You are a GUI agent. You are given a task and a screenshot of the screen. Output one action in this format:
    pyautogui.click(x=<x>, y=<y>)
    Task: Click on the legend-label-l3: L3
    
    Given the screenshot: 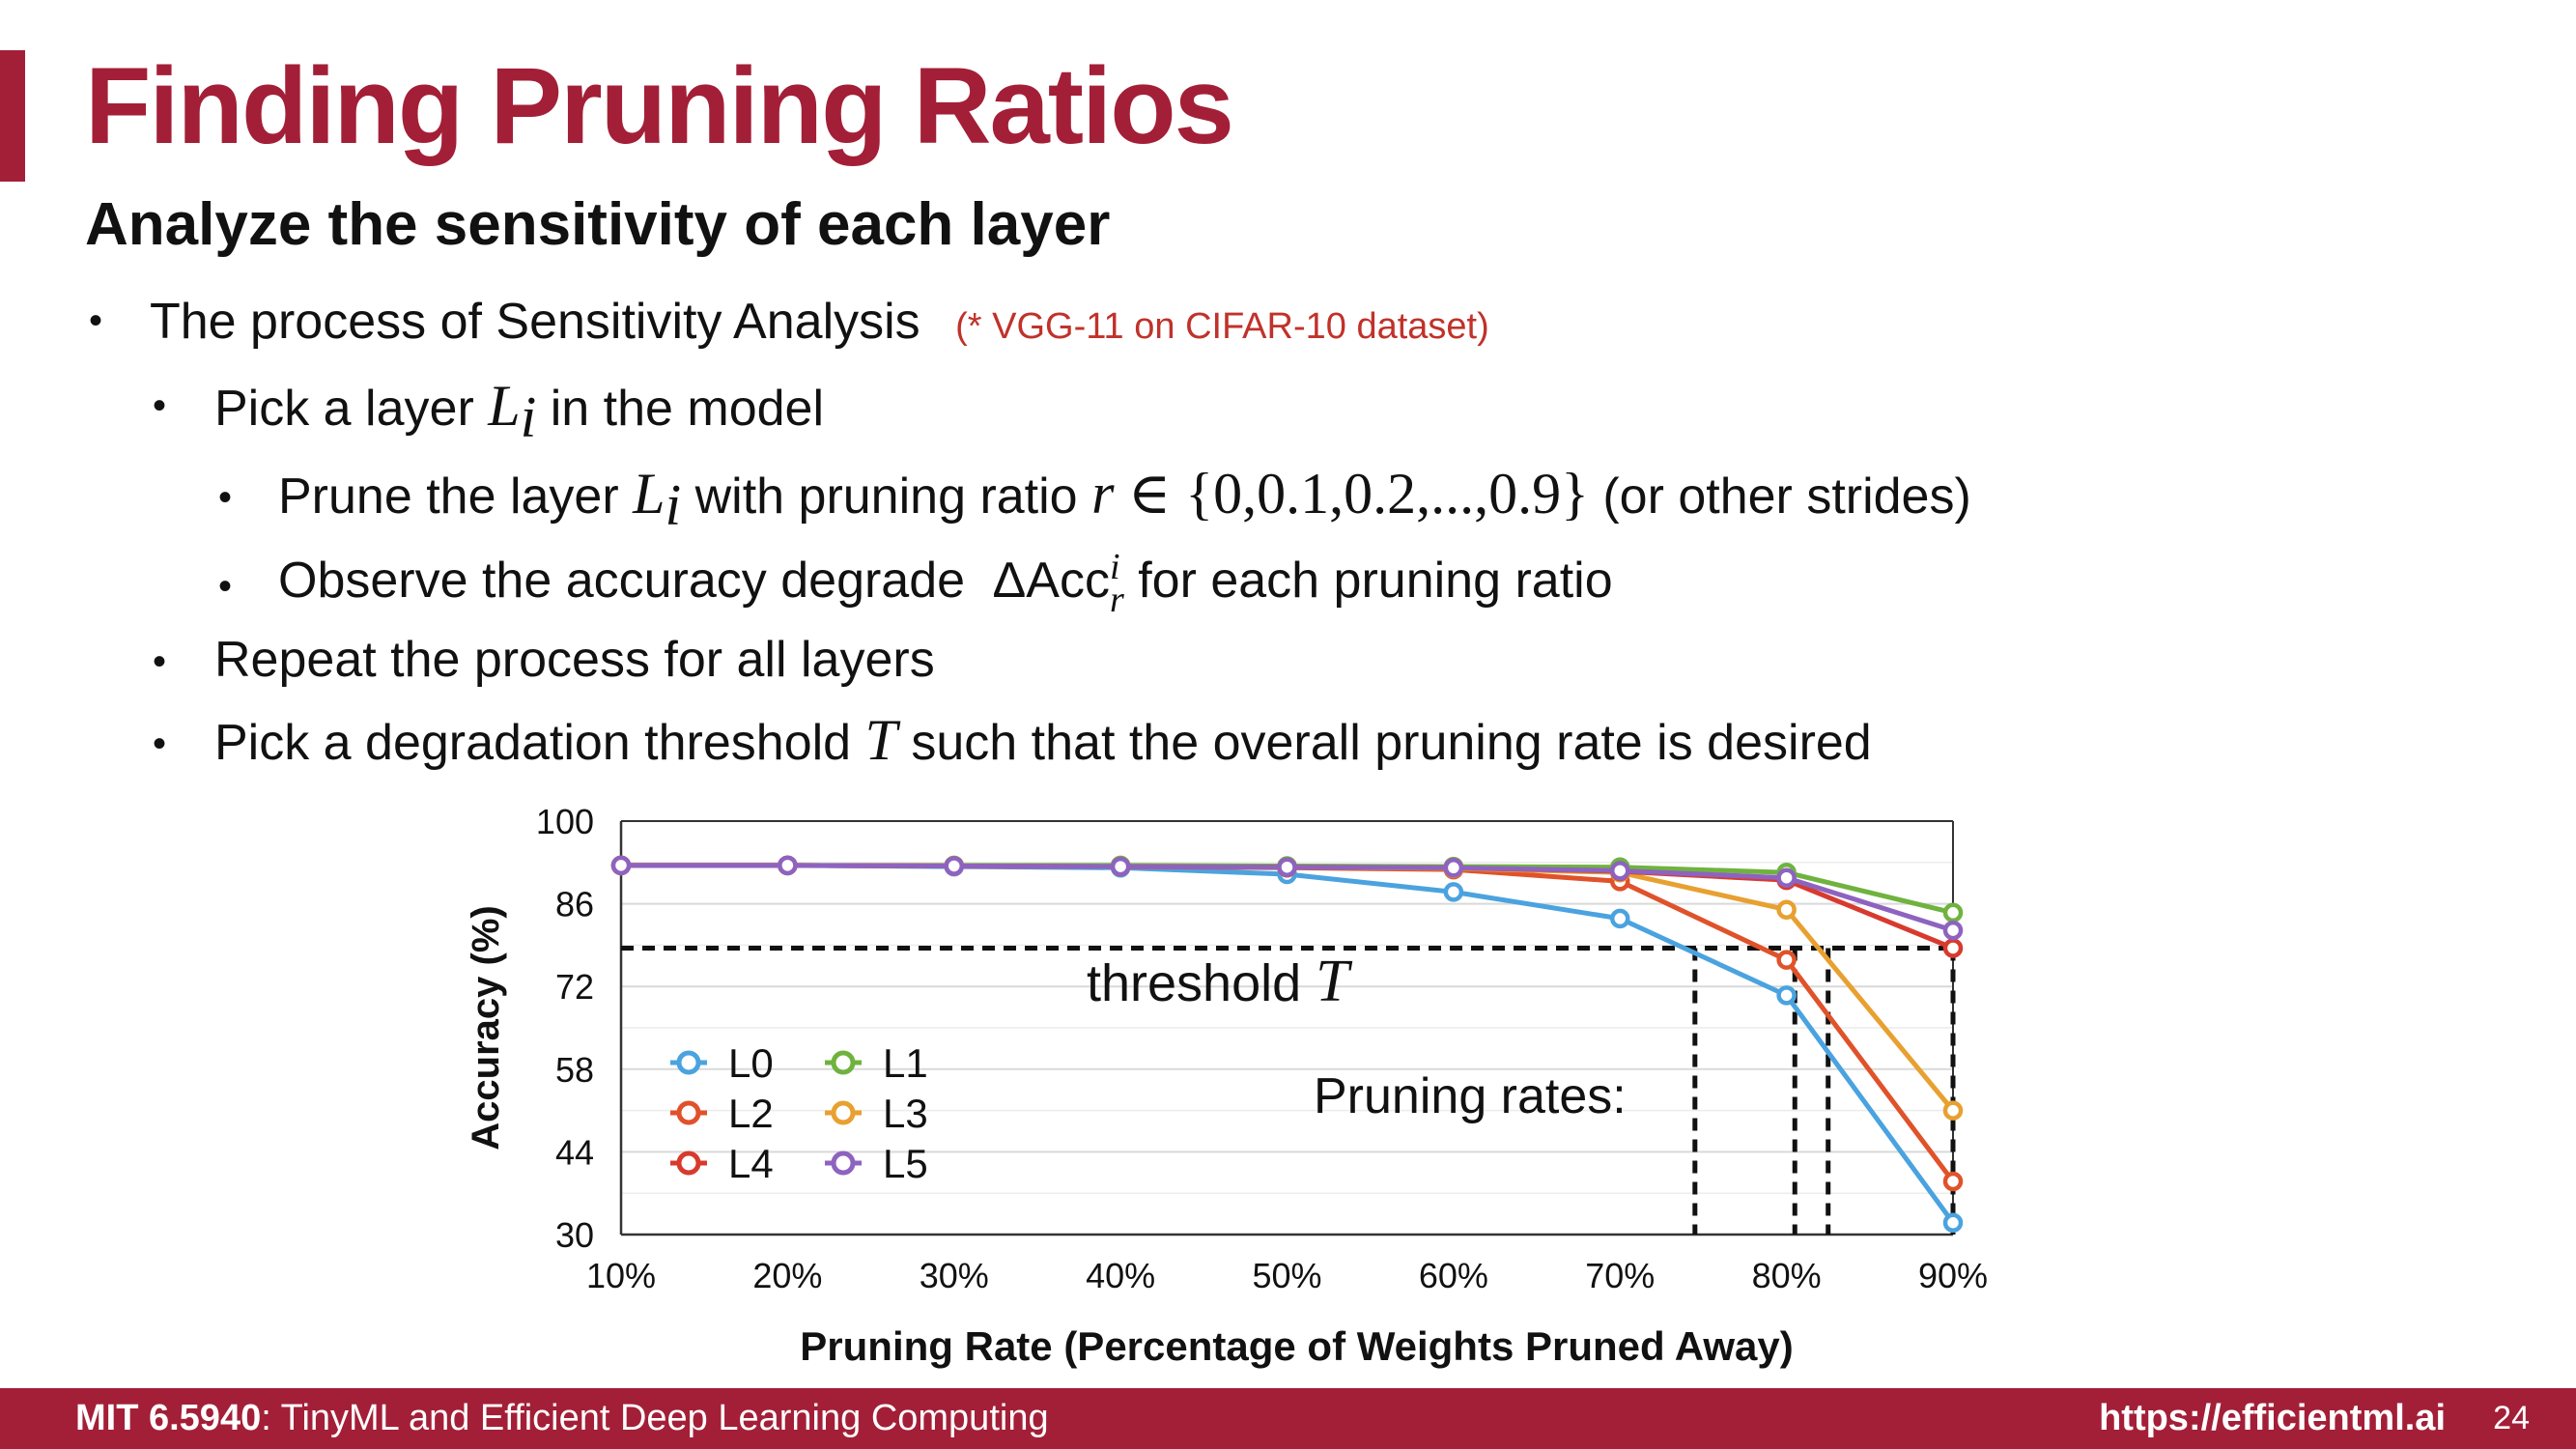 What is the action you would take?
    pyautogui.click(x=905, y=1113)
    